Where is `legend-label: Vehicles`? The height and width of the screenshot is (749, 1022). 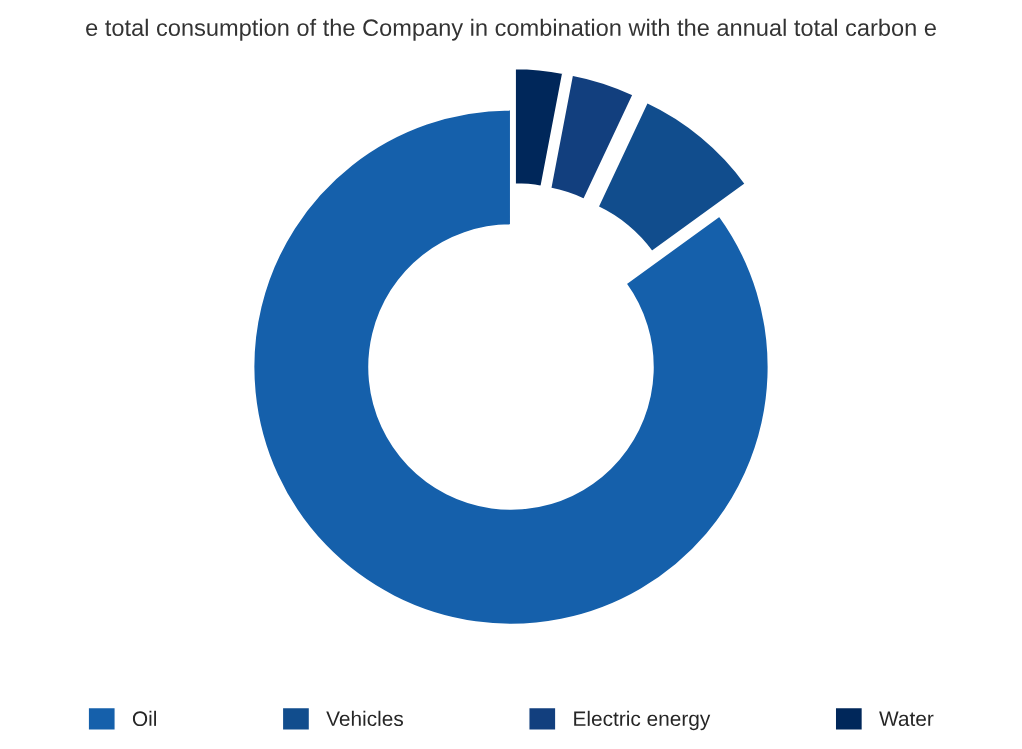 legend-label: Vehicles is located at coordinates (364, 718).